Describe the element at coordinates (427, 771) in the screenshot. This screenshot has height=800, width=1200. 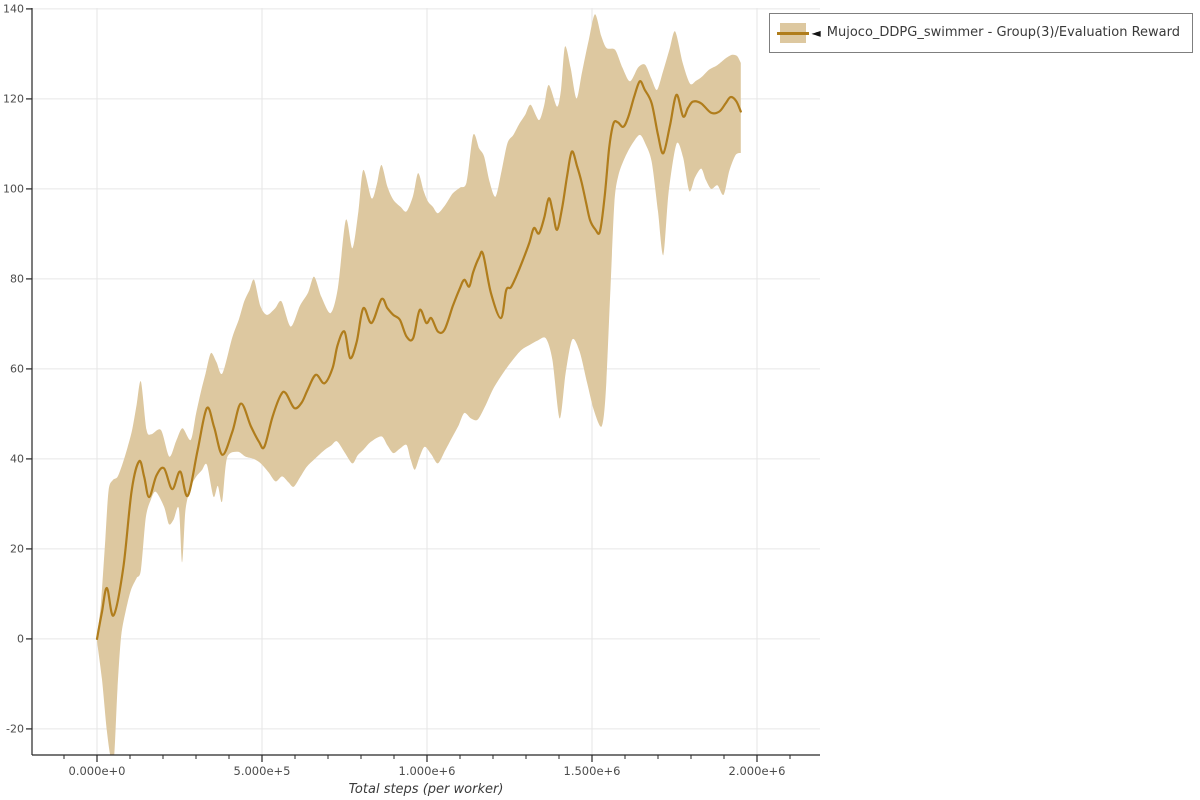
I see `x-tick-label: 1.000e+6` at that location.